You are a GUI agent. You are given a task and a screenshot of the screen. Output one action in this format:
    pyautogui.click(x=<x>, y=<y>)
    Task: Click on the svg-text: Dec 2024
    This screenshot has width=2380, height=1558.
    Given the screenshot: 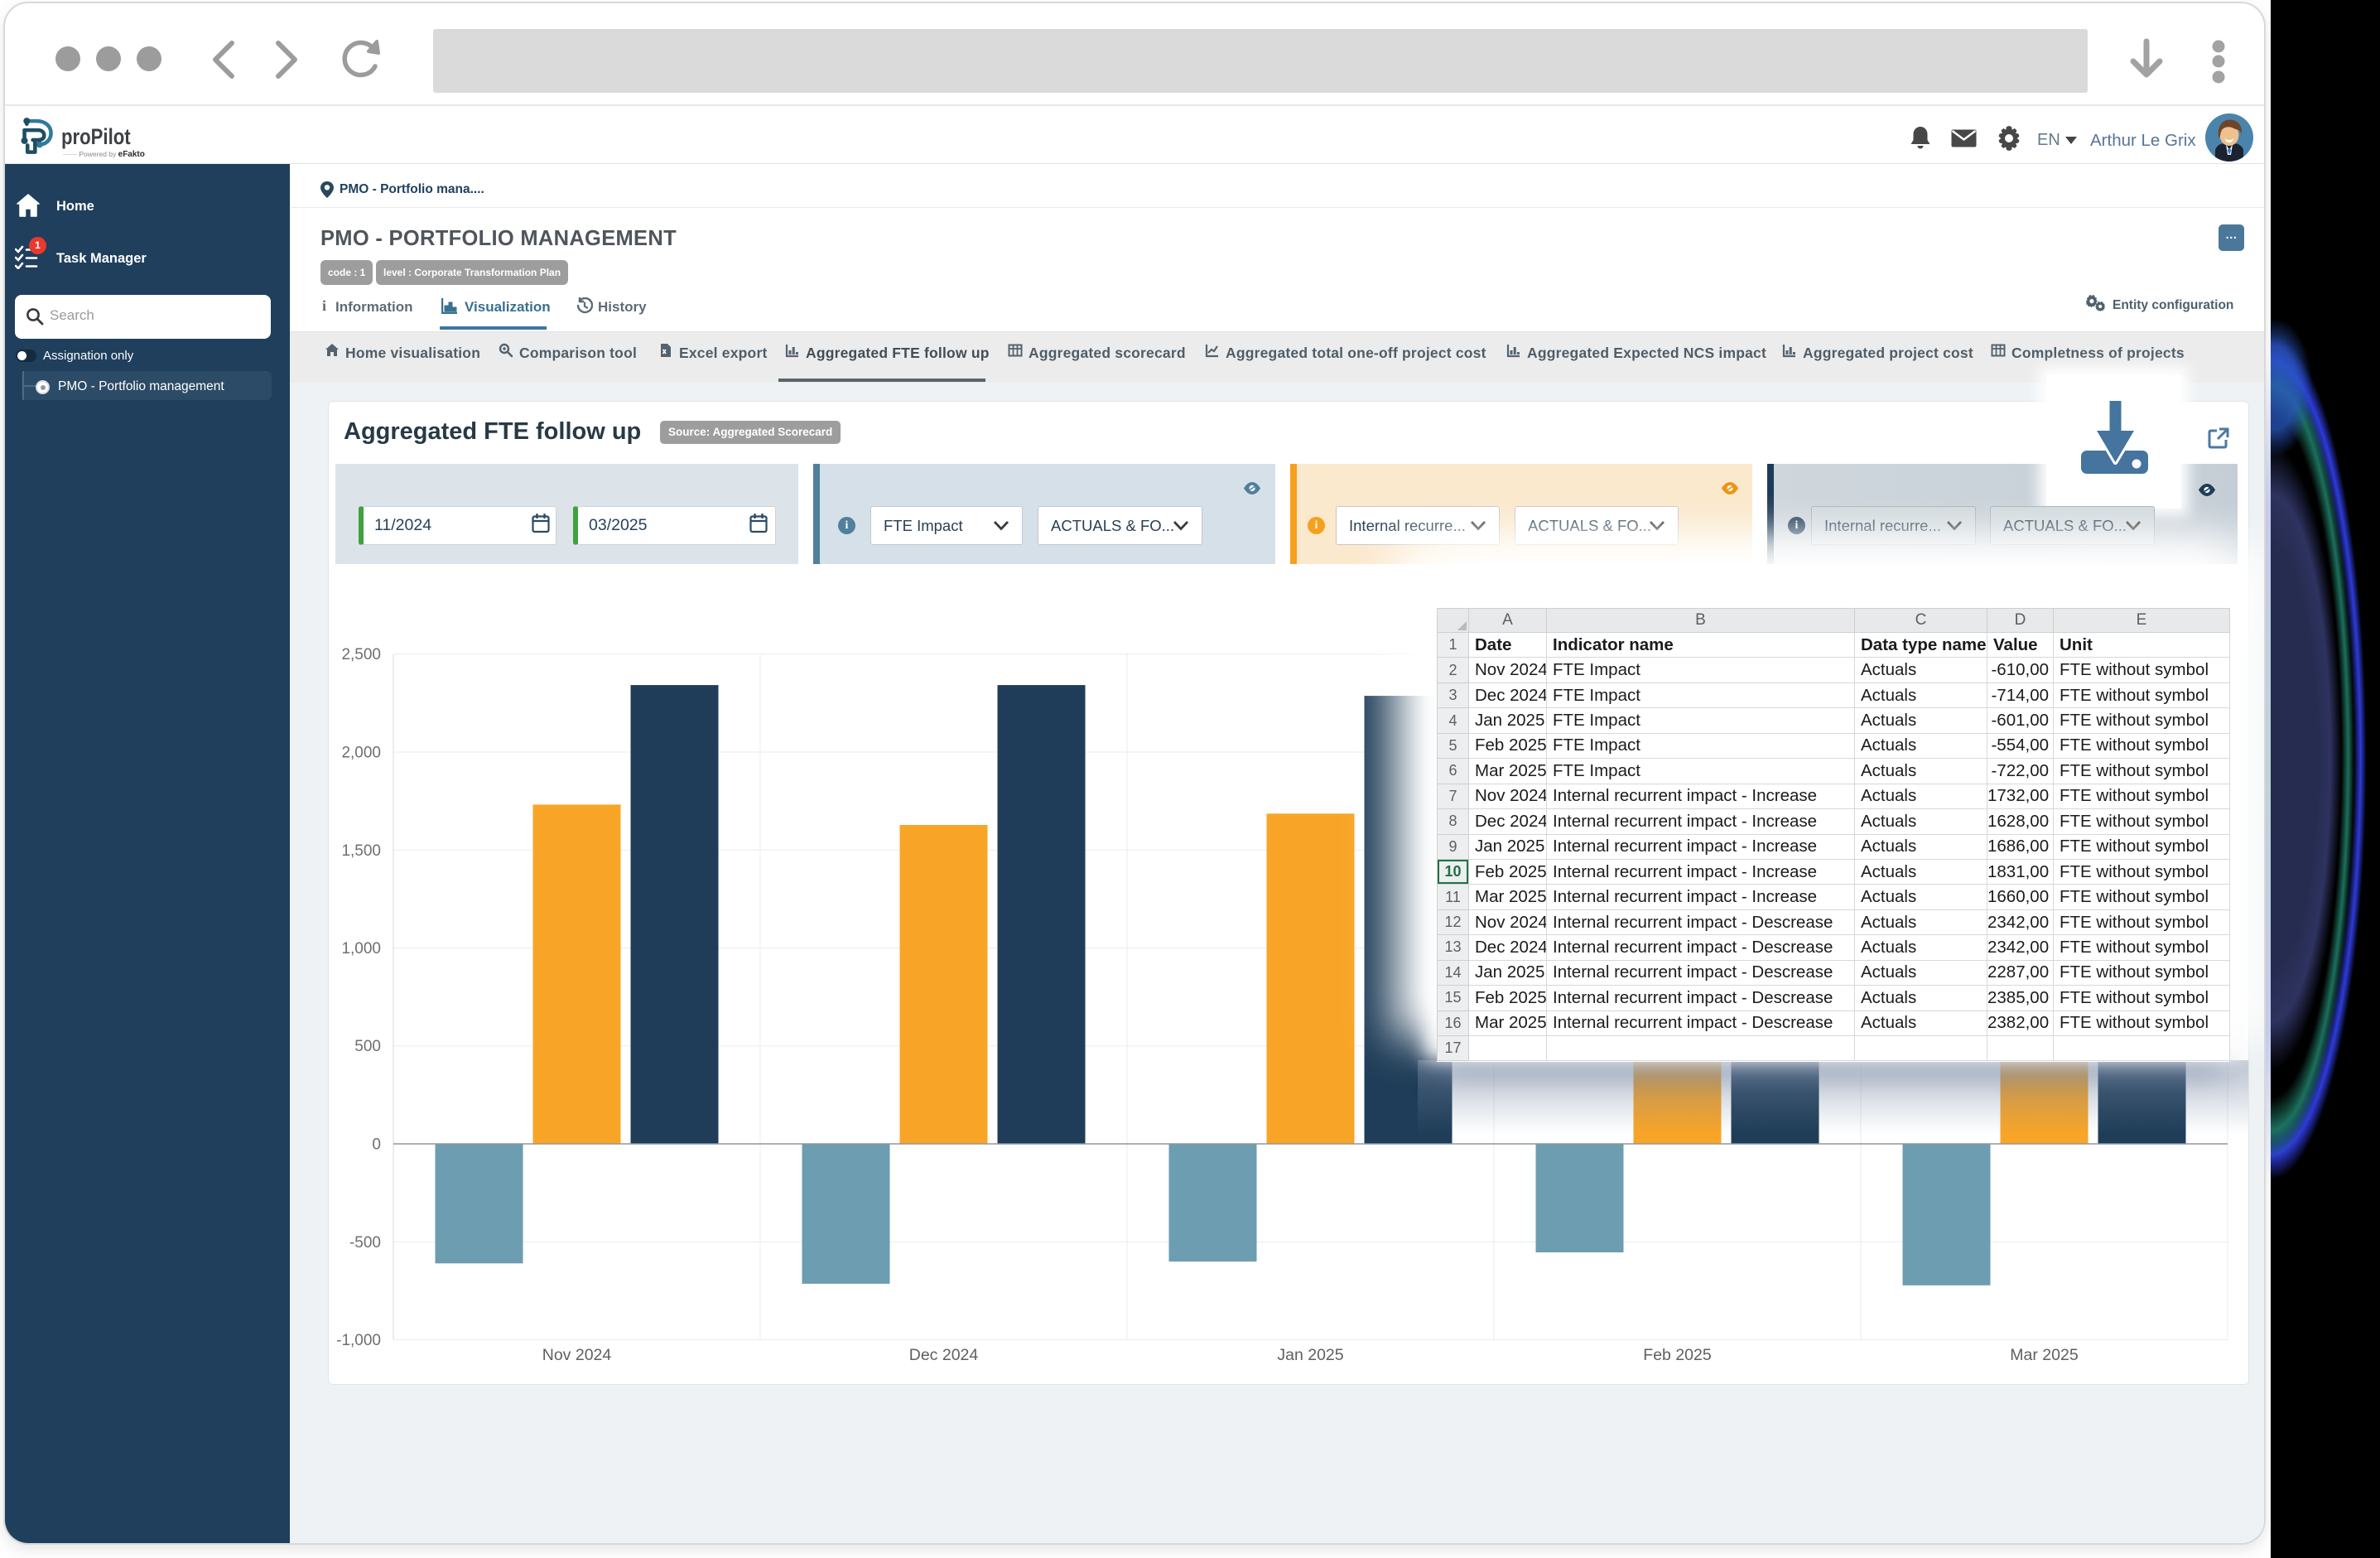 What is the action you would take?
    pyautogui.click(x=944, y=1355)
    